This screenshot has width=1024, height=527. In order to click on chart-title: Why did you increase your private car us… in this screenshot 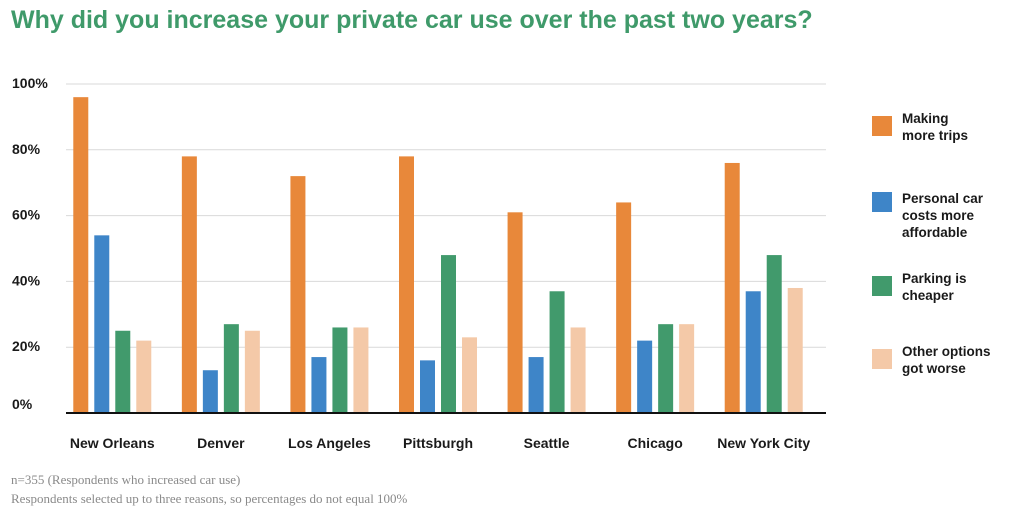, I will do `click(412, 20)`.